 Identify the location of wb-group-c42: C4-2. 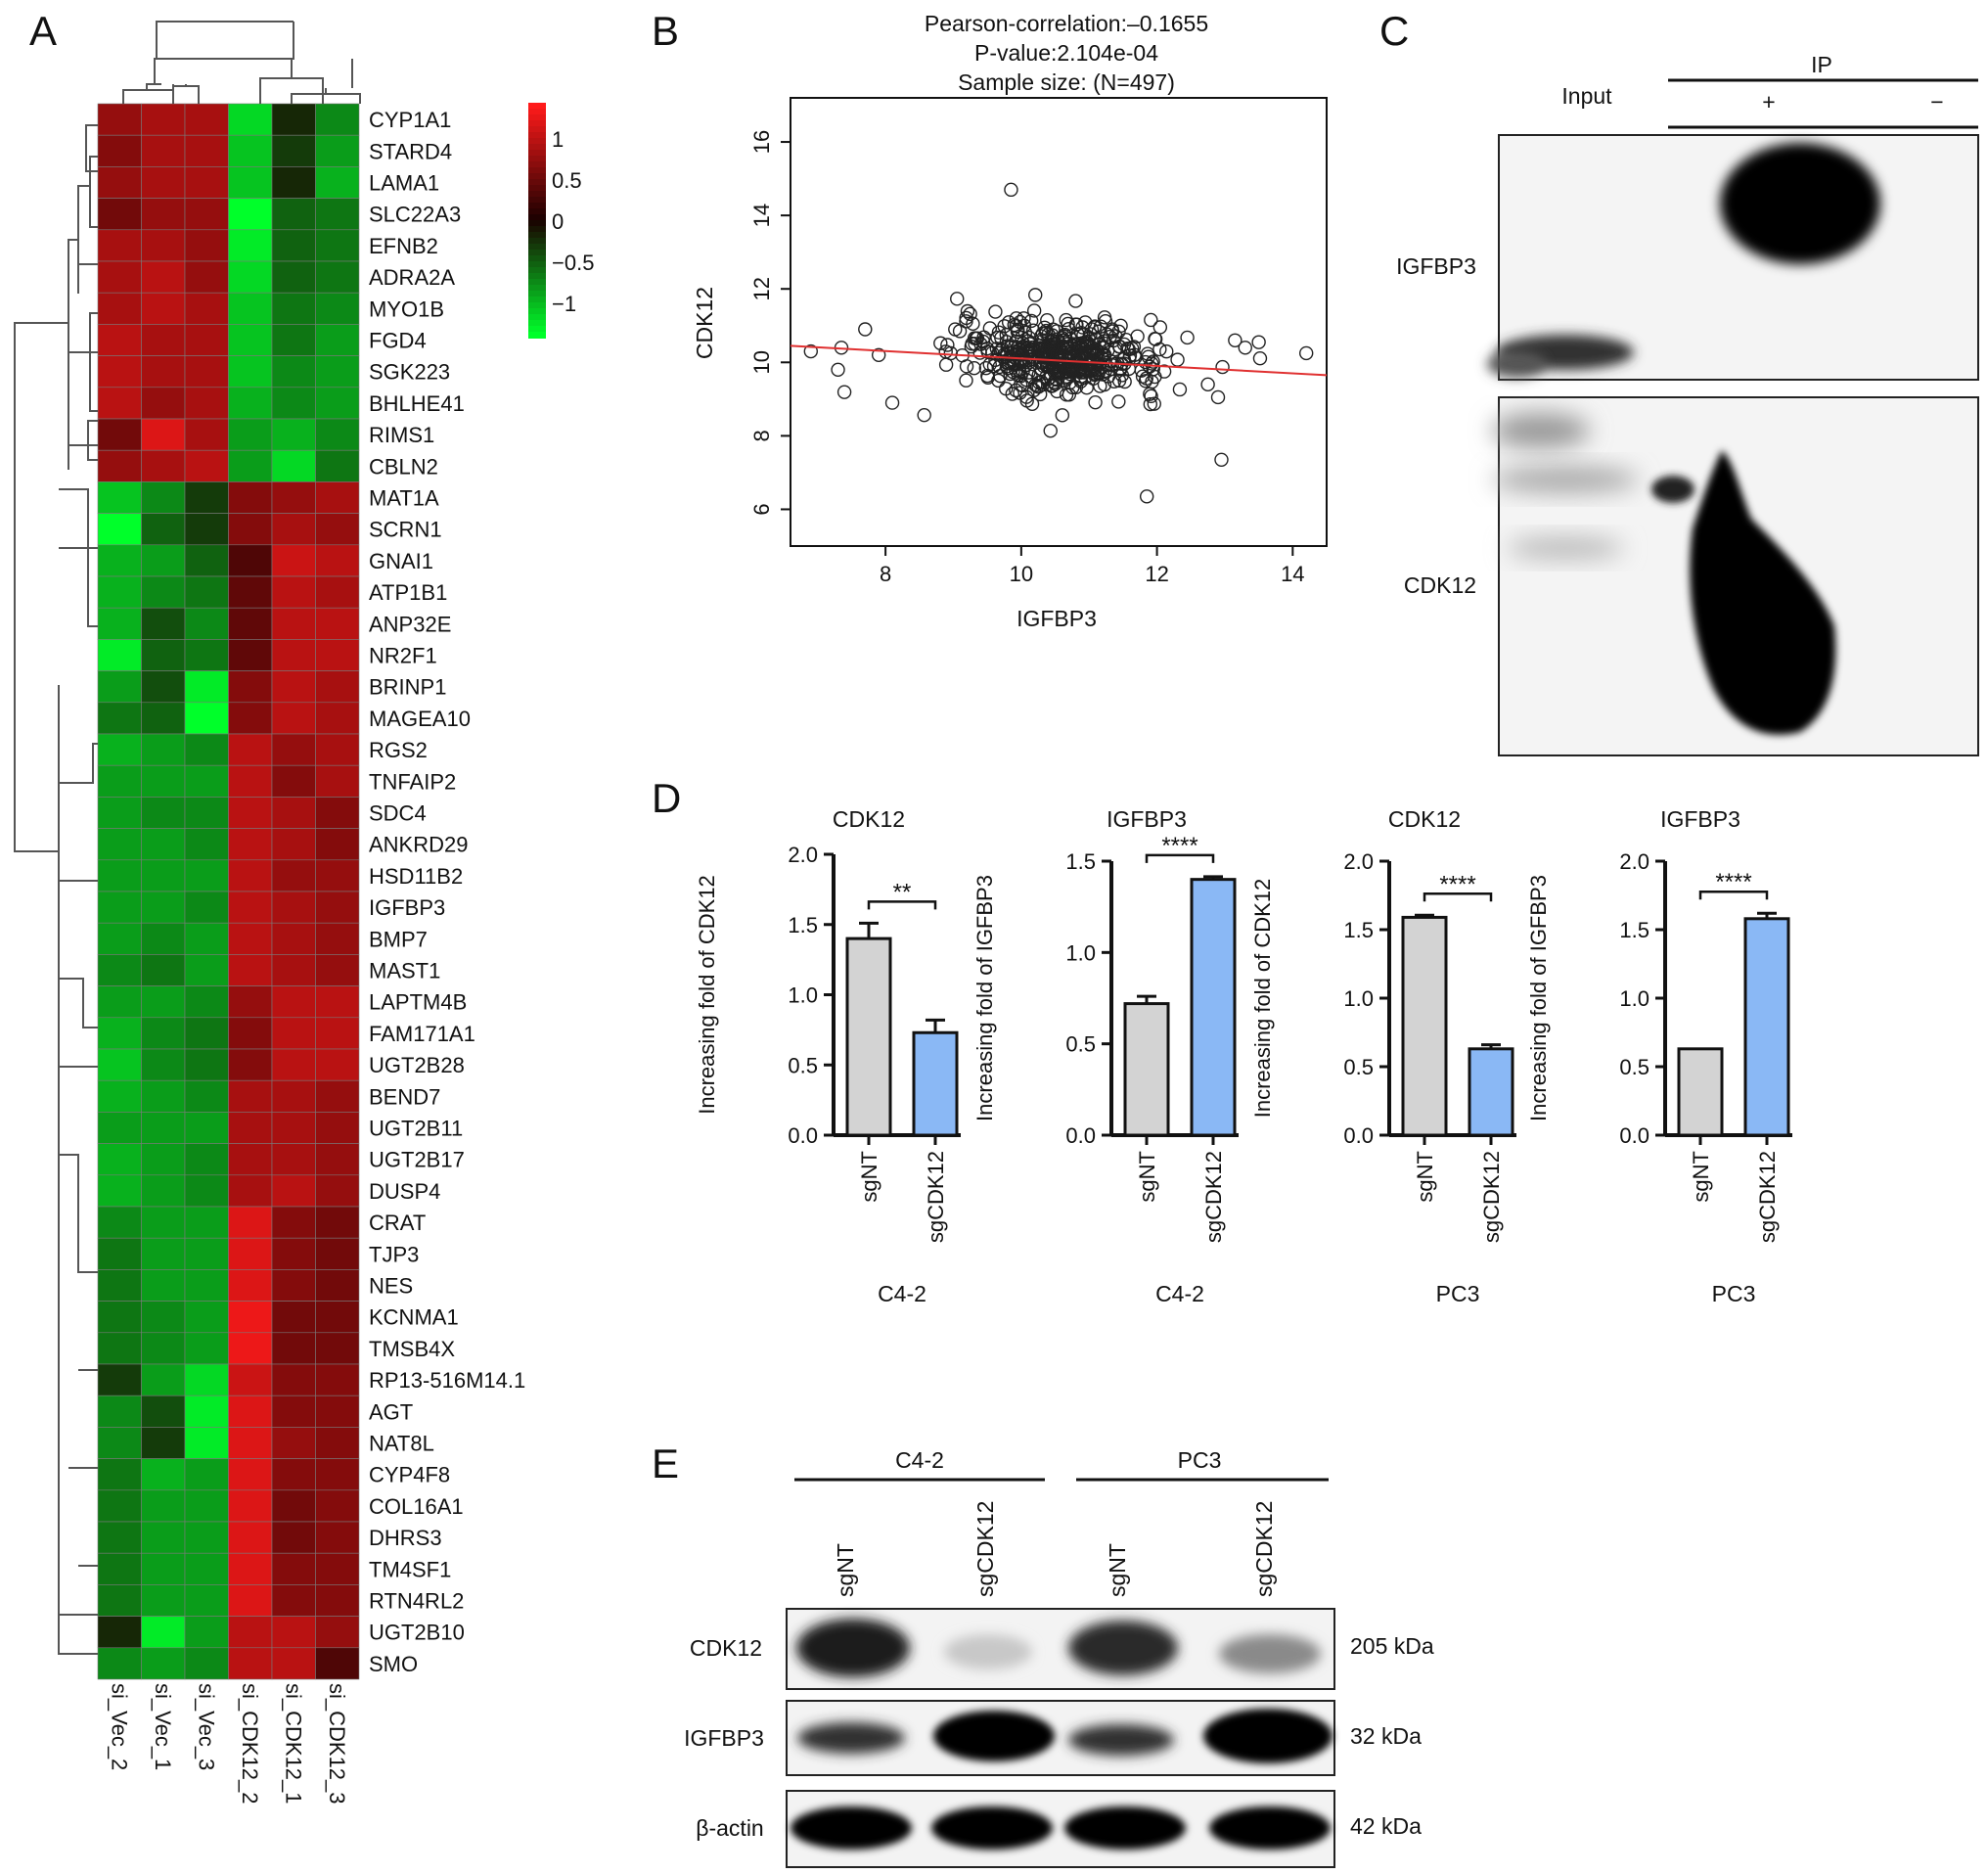
(919, 1460).